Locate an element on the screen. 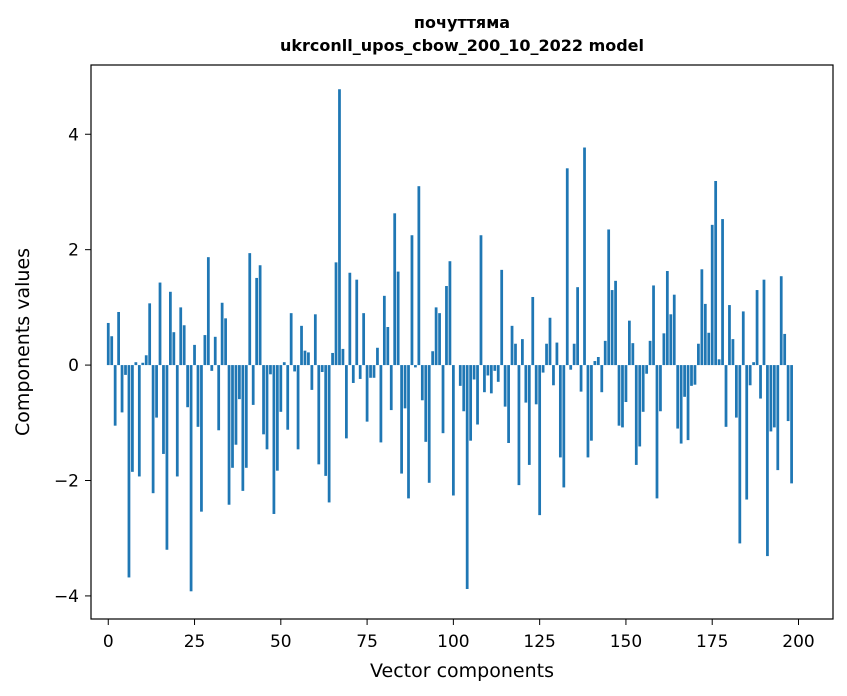  x-axis-ticks: 0 25 50 75 100 125 150 175 200 is located at coordinates (459, 635).